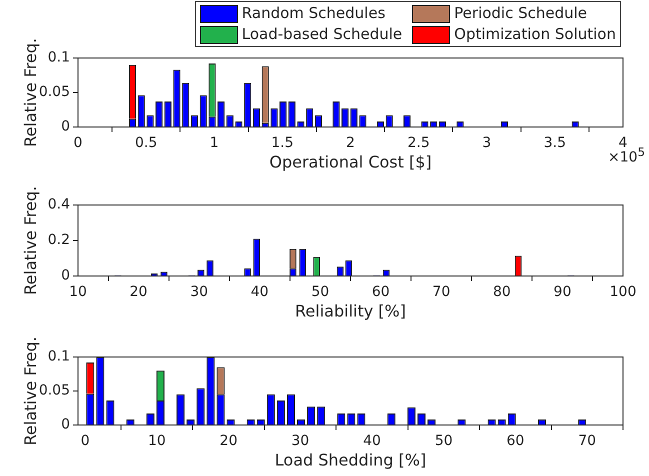 Image resolution: width=649 pixels, height=476 pixels. What do you see at coordinates (282, 143) in the screenshot?
I see `x-tick-label: 1.5` at bounding box center [282, 143].